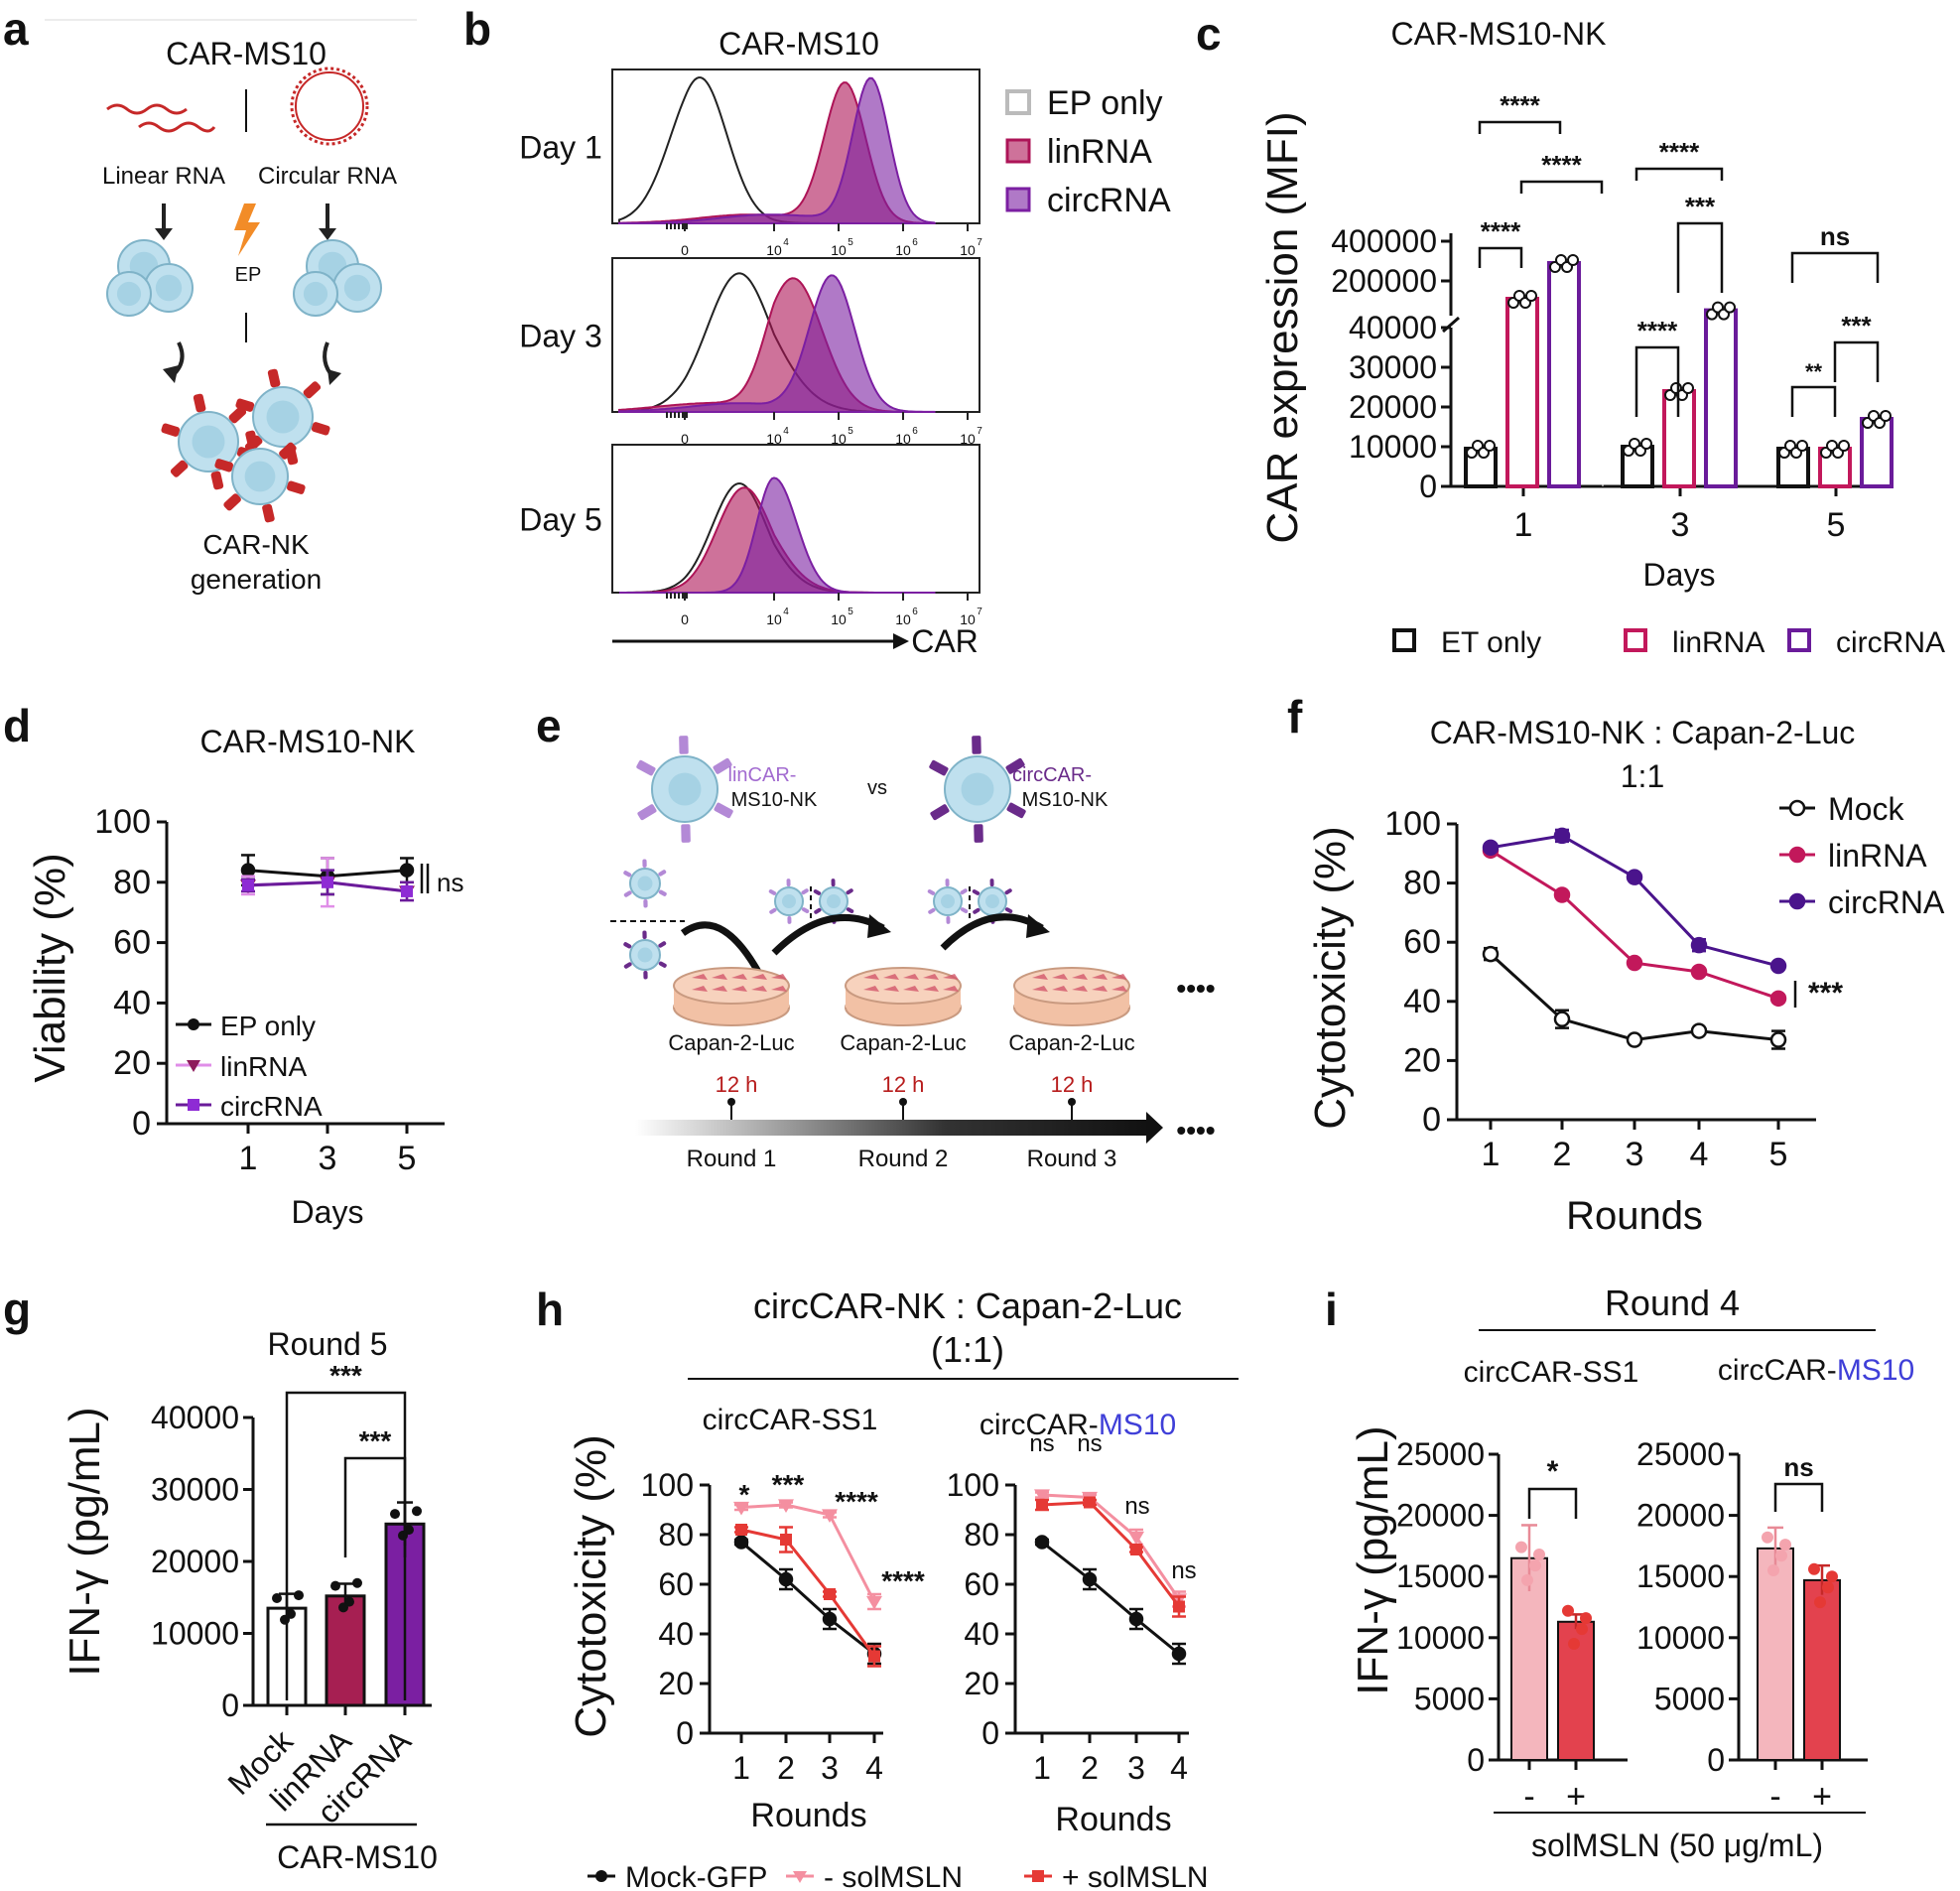 The width and height of the screenshot is (1960, 1891). I want to click on panel-letter-c: c, so click(1209, 34).